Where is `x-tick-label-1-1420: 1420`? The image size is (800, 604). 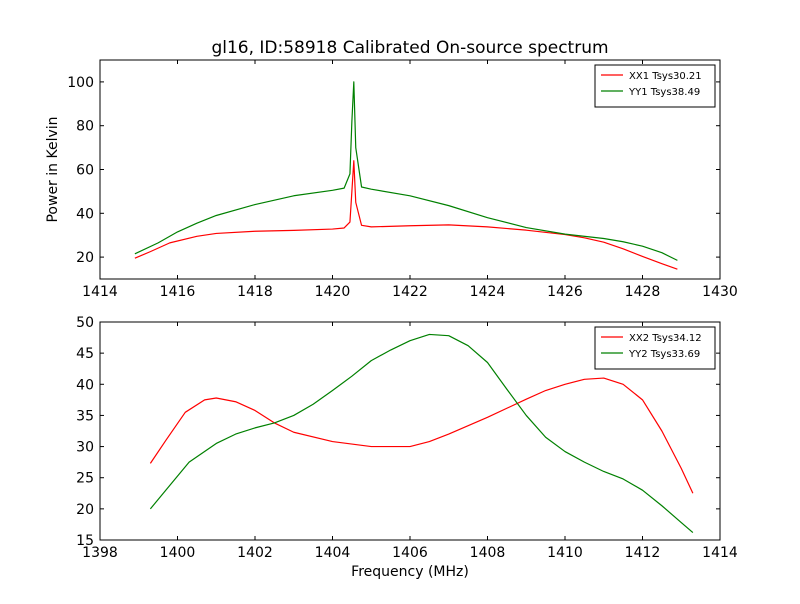
x-tick-label-1-1420: 1420 is located at coordinates (333, 292).